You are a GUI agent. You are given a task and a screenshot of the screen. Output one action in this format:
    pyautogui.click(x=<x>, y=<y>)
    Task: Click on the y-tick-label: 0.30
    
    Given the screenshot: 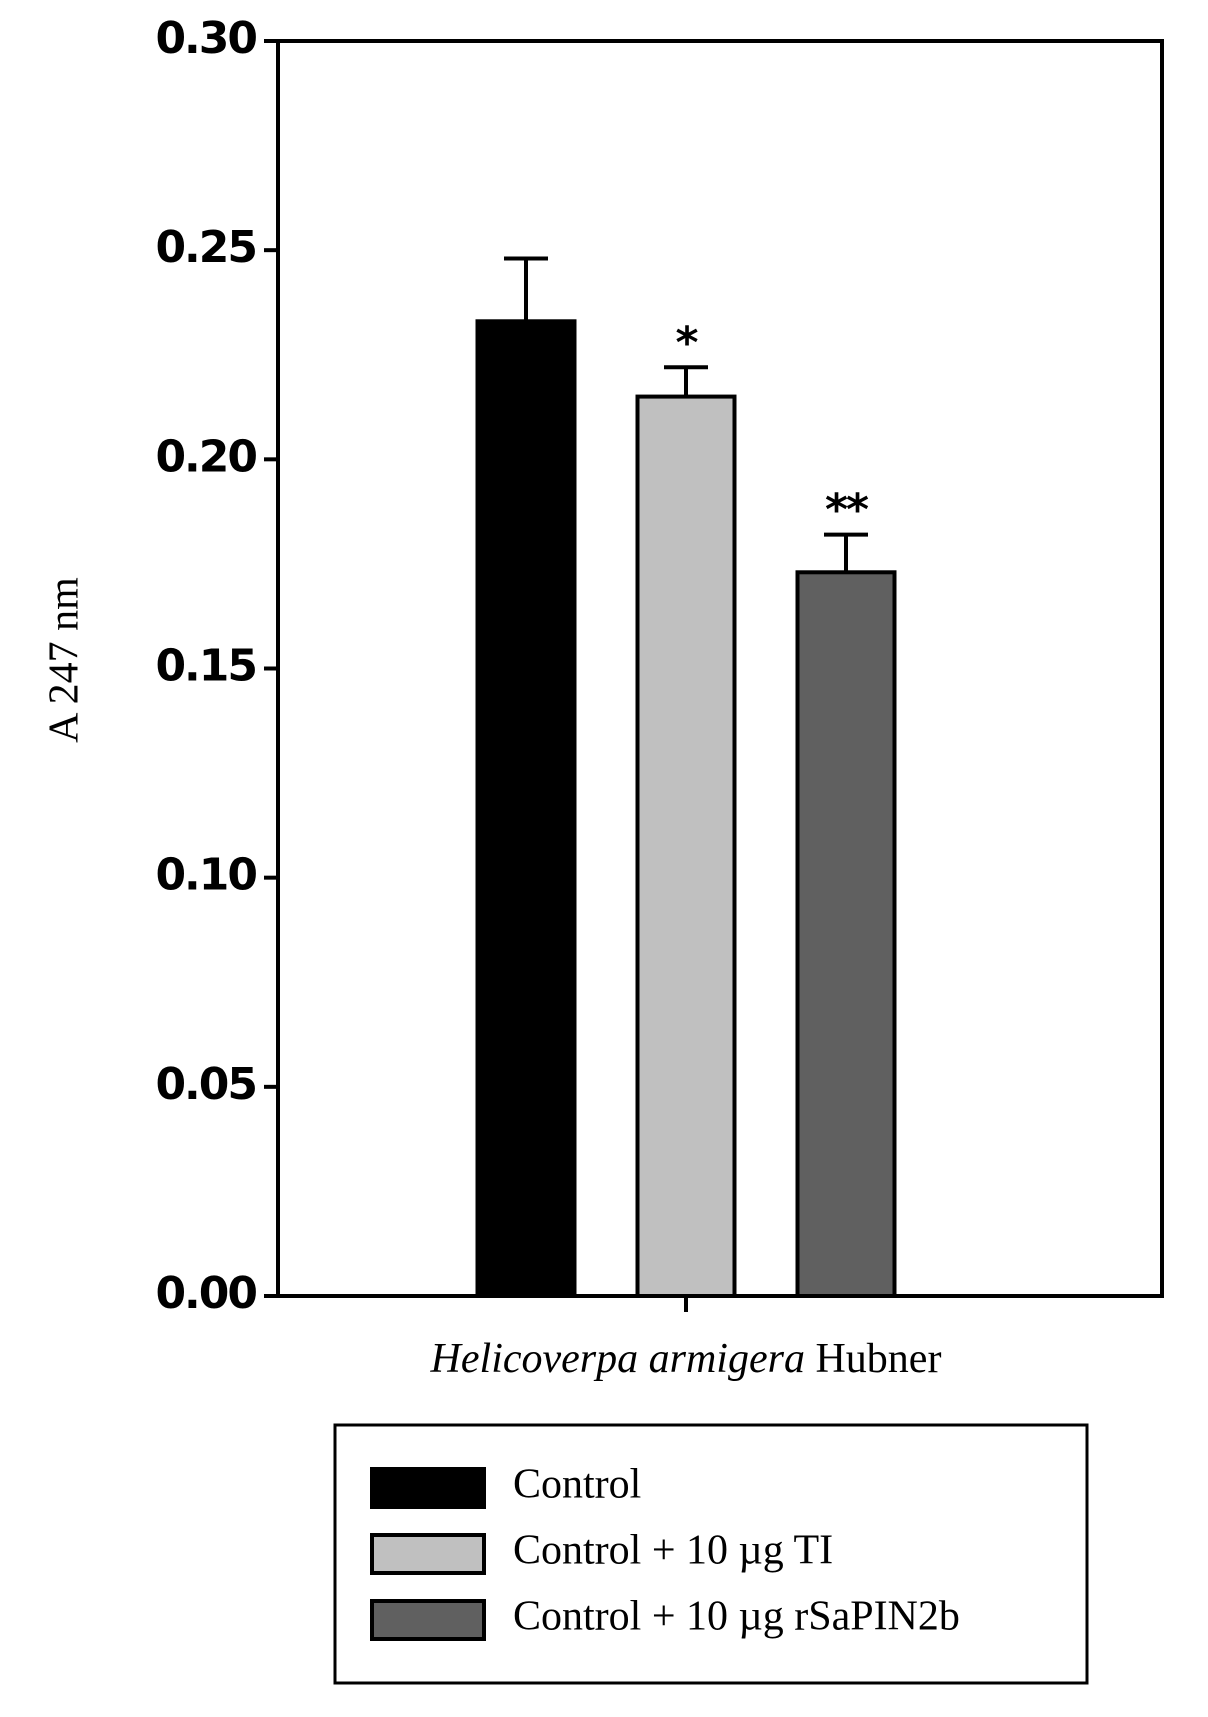 What is the action you would take?
    pyautogui.click(x=205, y=38)
    